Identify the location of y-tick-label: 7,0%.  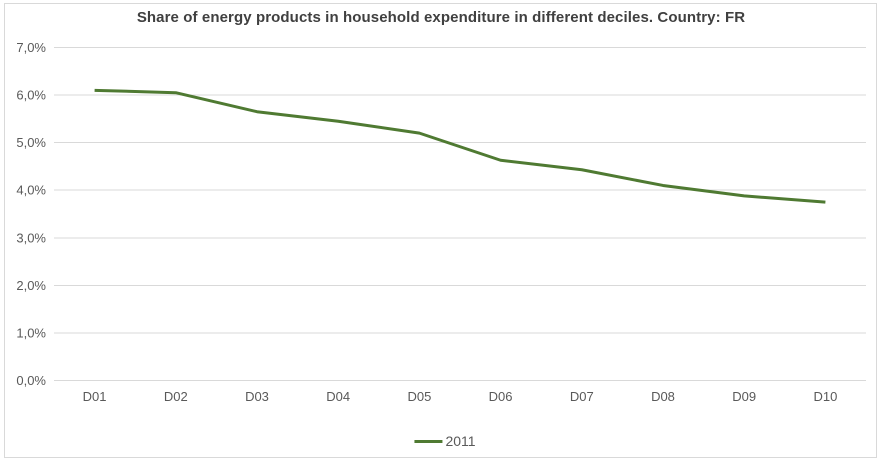
(31, 47).